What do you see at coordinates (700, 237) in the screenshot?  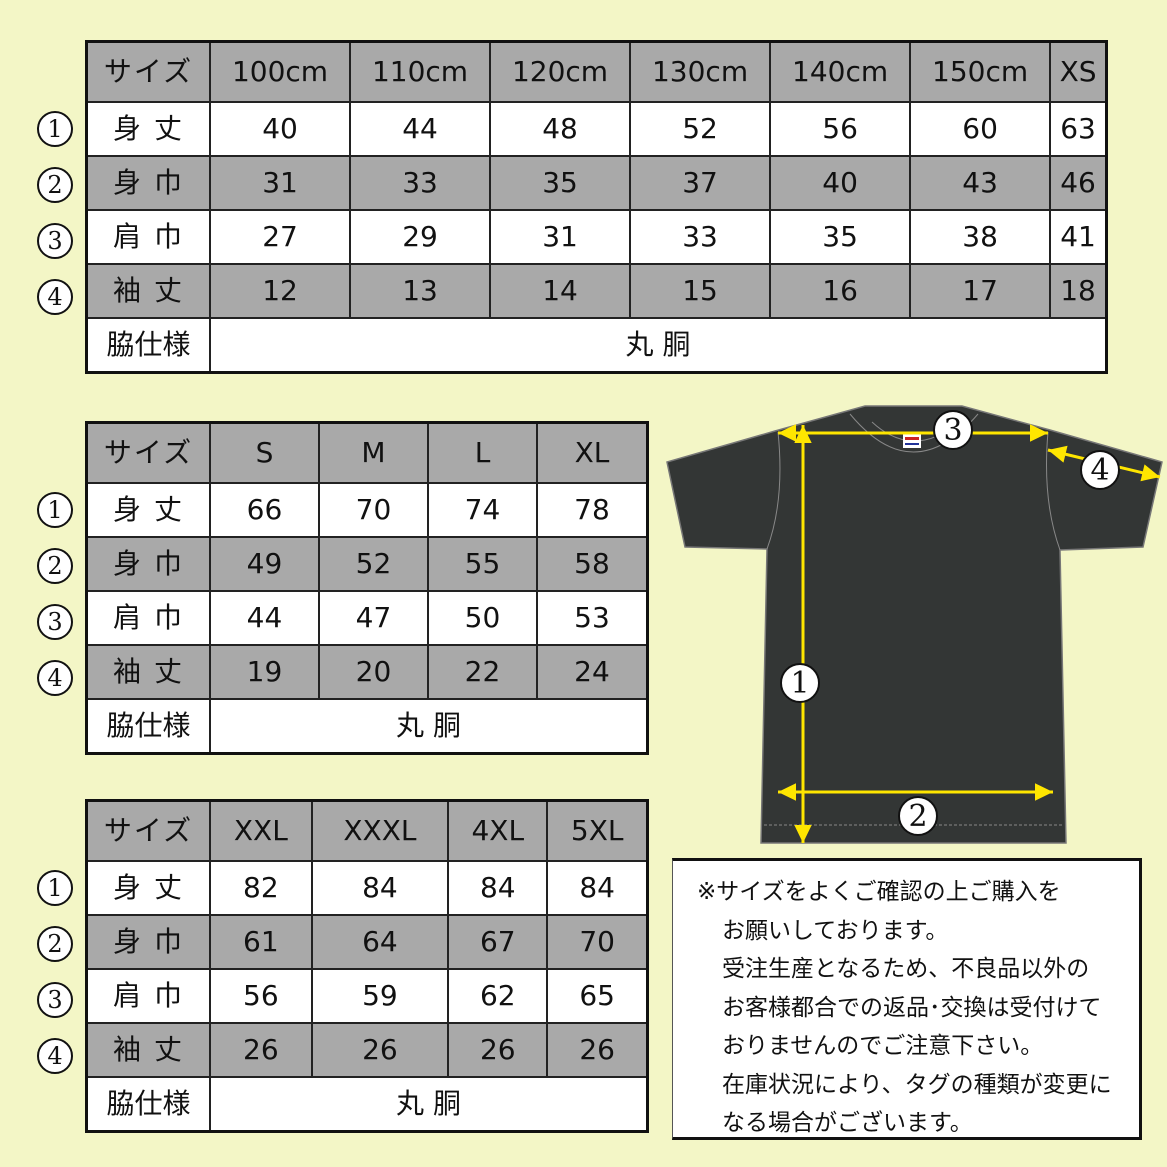 I see `cell-shoulder: 33` at bounding box center [700, 237].